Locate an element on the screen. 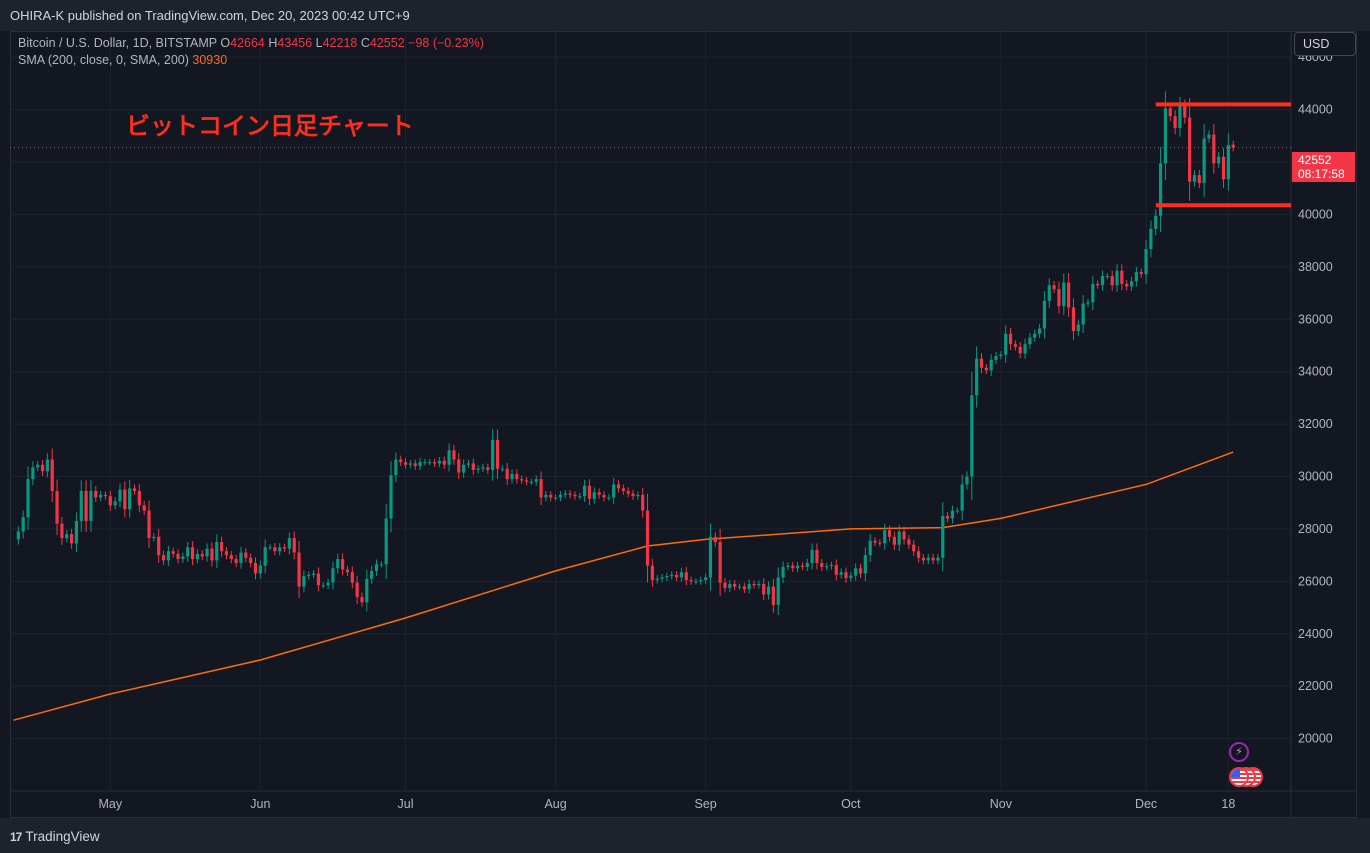  price-tick-label: 38000 is located at coordinates (1315, 267).